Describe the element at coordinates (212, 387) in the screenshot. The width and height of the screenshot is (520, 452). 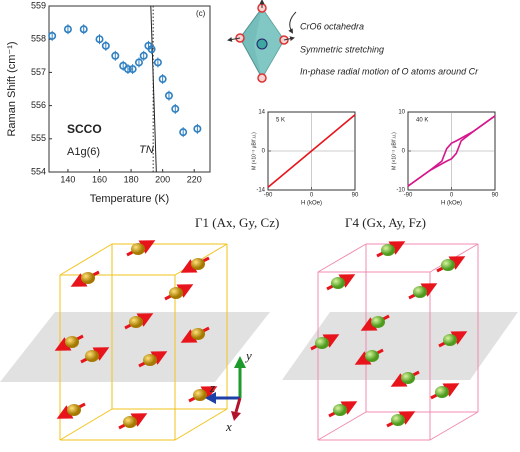
I see `axis-z: z` at that location.